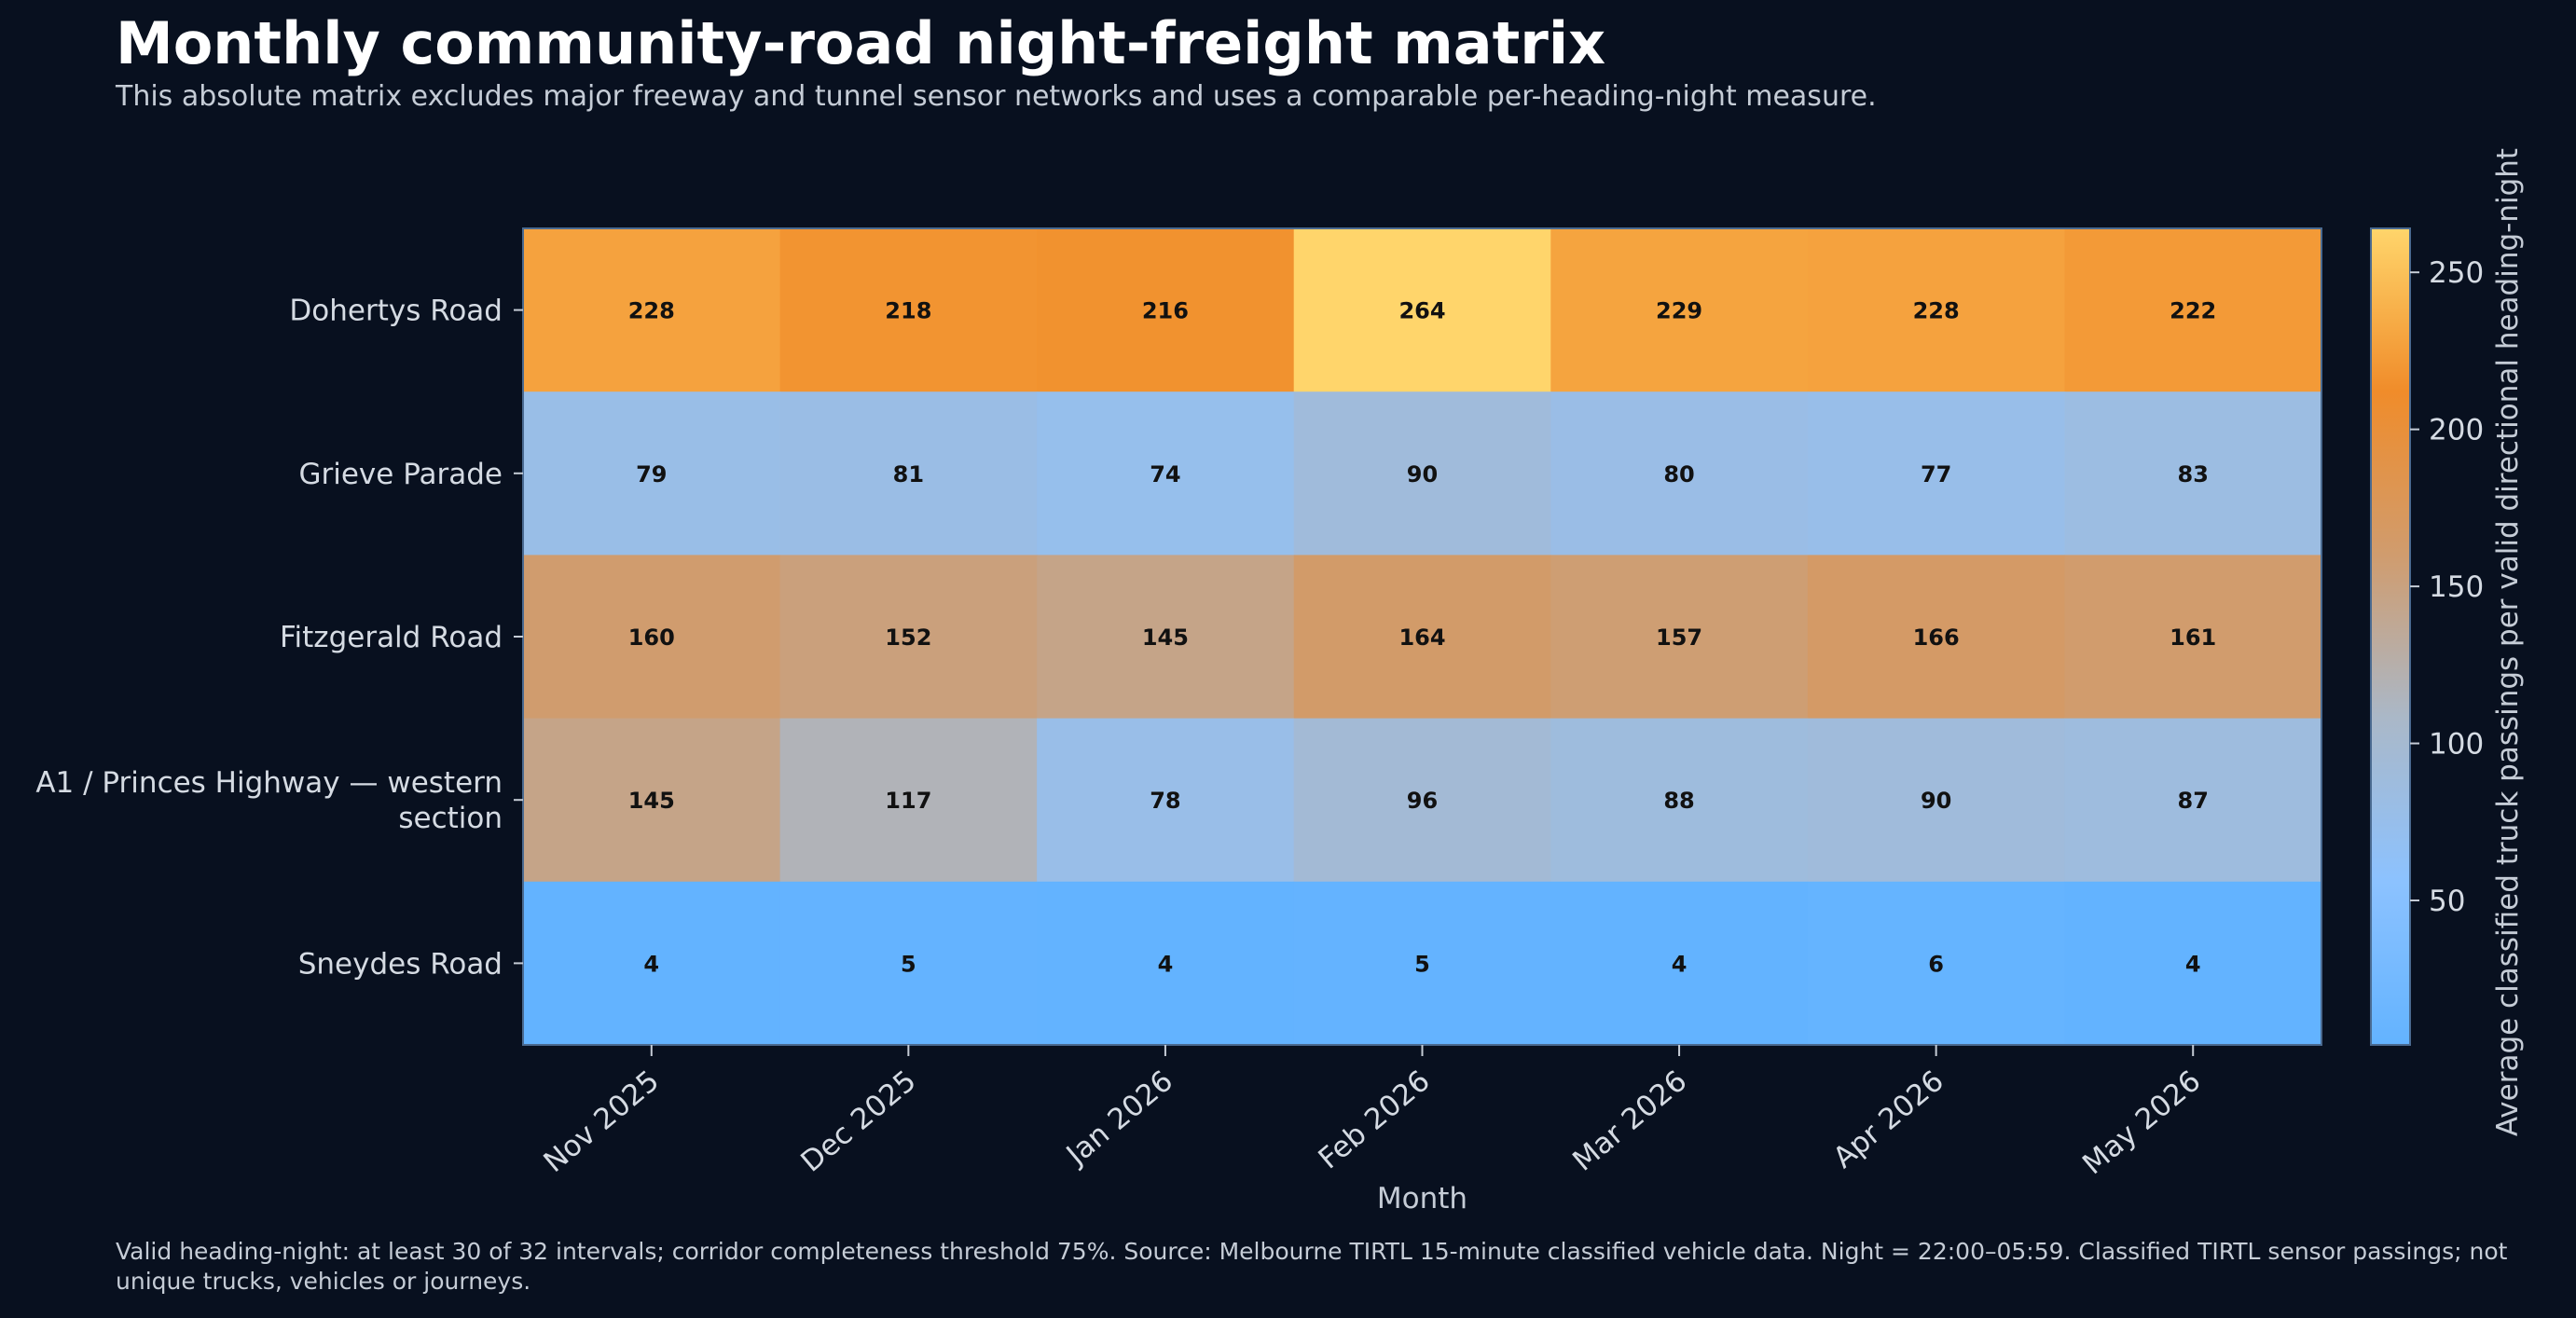 The image size is (2576, 1318). I want to click on cell-value-label: 216, so click(1165, 311).